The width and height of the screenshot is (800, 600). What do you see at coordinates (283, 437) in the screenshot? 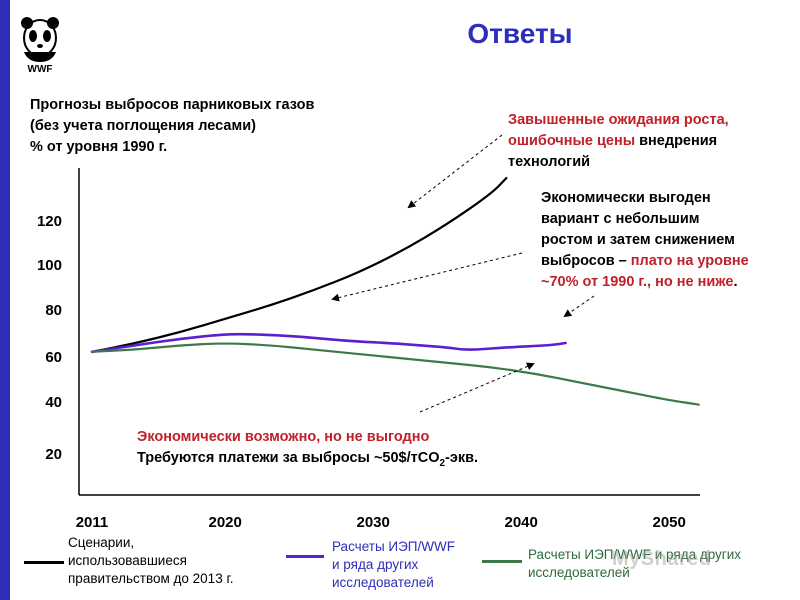
I see `annotation-bottom-line-1: Экономически возможно, но не выгодно` at bounding box center [283, 437].